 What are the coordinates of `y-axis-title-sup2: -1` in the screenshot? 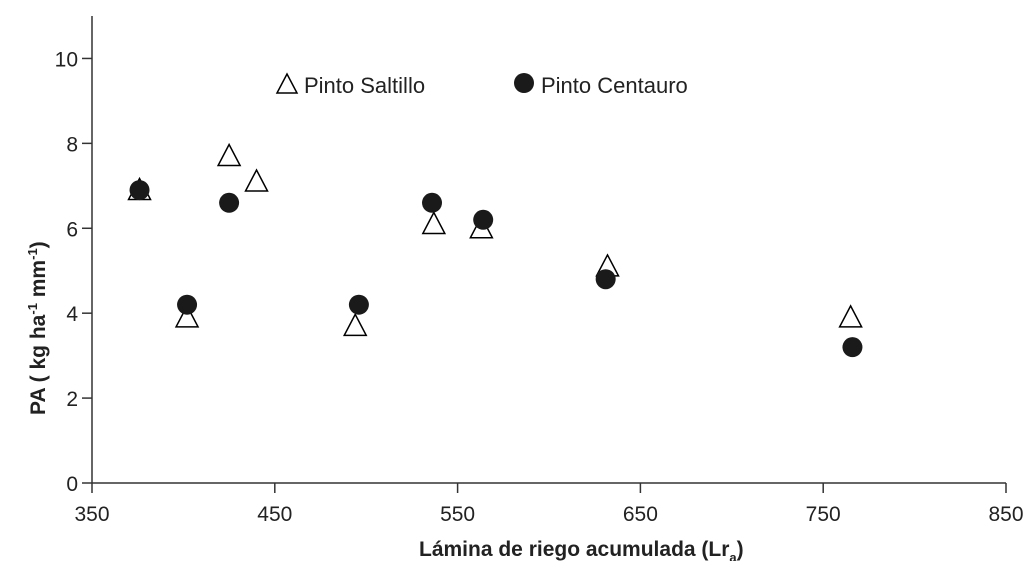 It's located at (32, 254).